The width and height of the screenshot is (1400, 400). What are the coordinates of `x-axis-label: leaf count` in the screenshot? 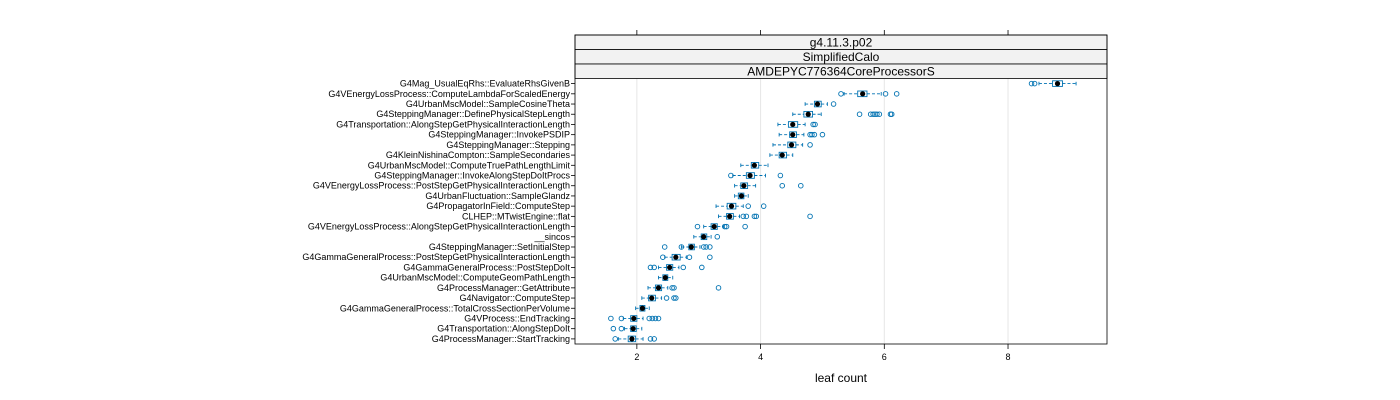 It's located at (841, 378).